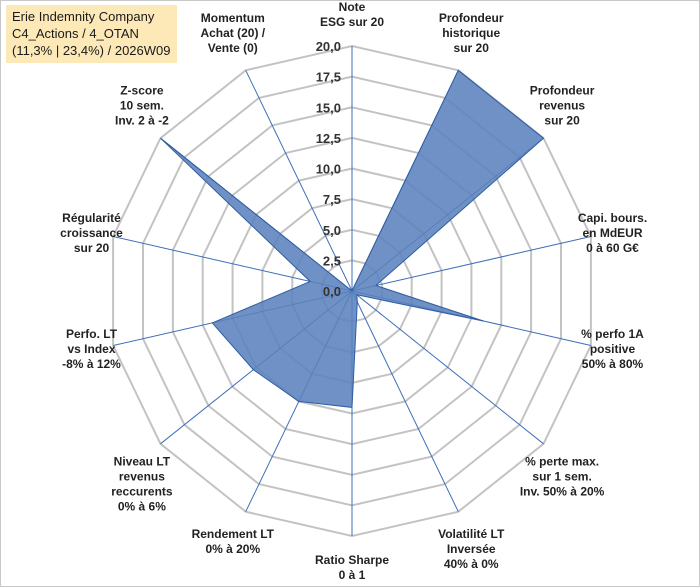  I want to click on axis-label: % perte max.sur 1 sem.Inv. 50% à 20%, so click(562, 477).